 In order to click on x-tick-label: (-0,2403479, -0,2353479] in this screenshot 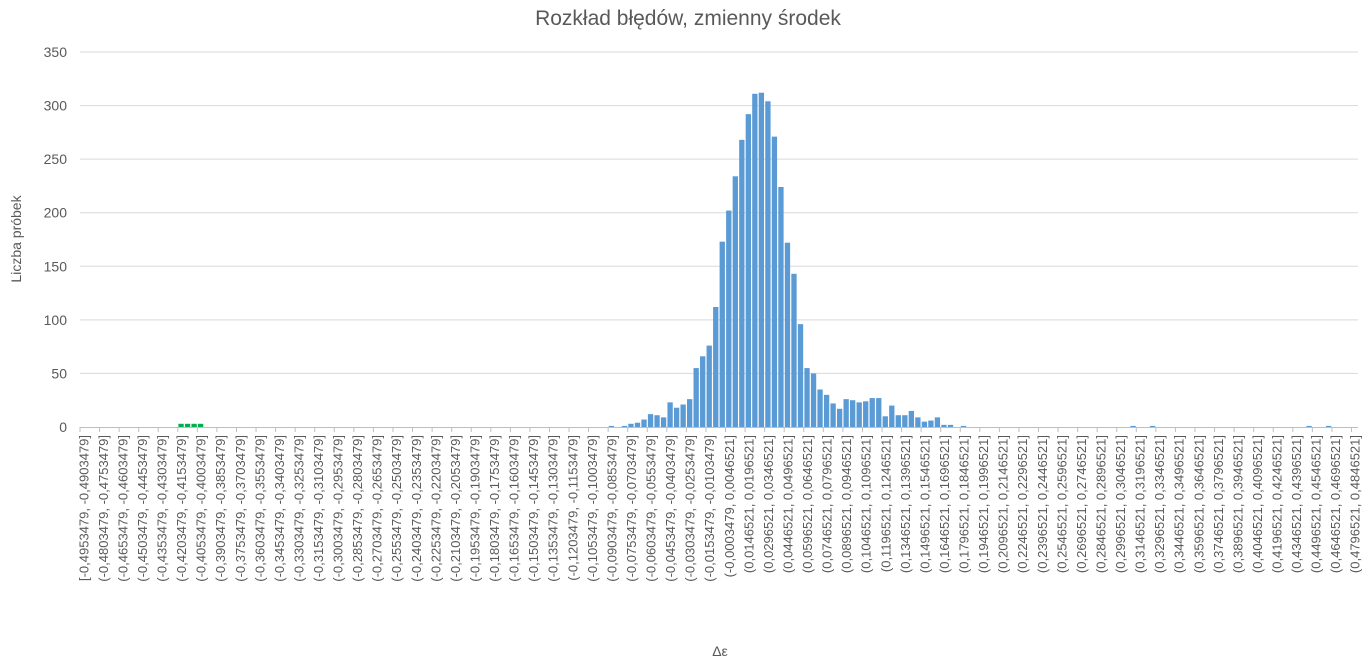, I will do `click(416, 508)`.